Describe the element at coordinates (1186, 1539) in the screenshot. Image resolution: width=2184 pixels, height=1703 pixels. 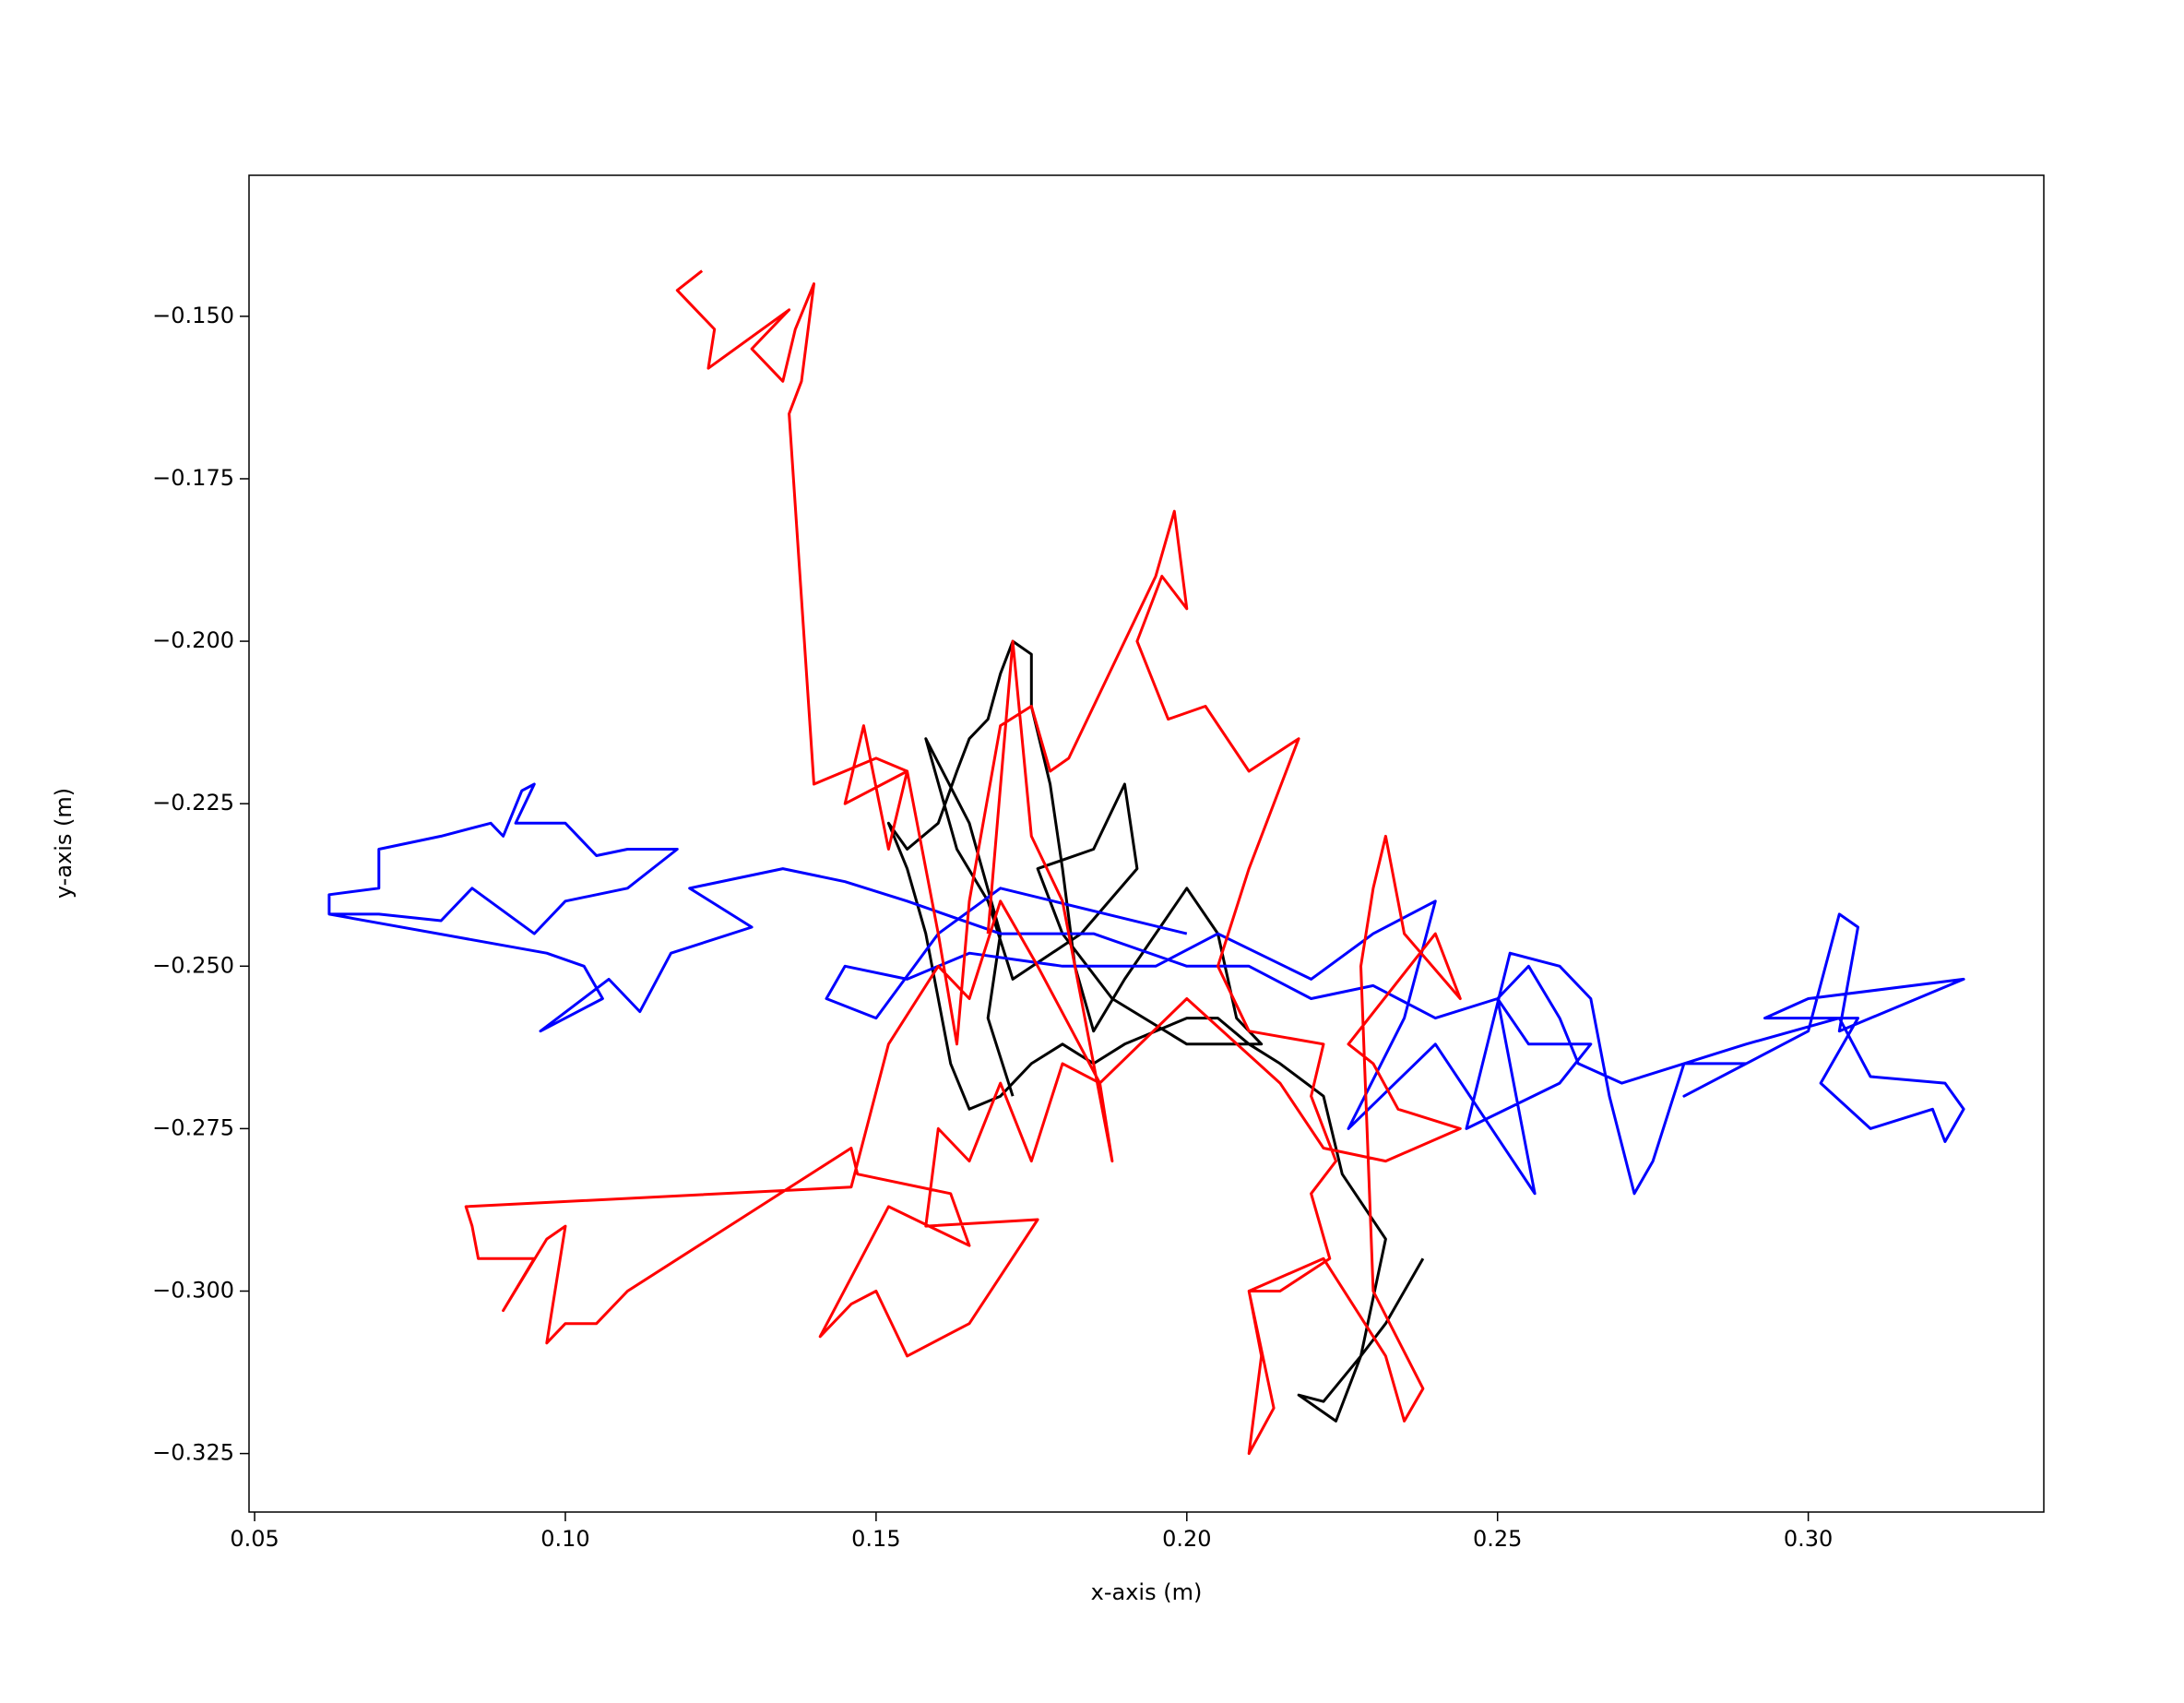
I see `x-tick-label: 0.20` at that location.